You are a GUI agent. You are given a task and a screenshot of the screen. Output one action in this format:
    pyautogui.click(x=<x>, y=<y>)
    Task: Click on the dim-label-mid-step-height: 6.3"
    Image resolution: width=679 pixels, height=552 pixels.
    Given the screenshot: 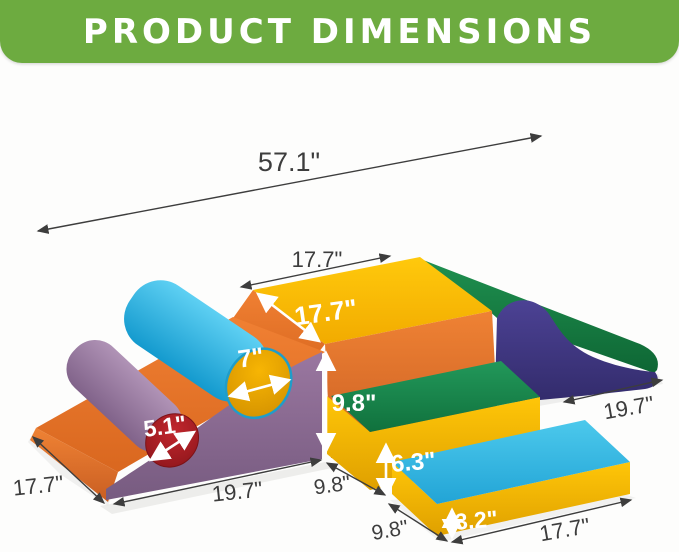 What is the action you would take?
    pyautogui.click(x=413, y=462)
    